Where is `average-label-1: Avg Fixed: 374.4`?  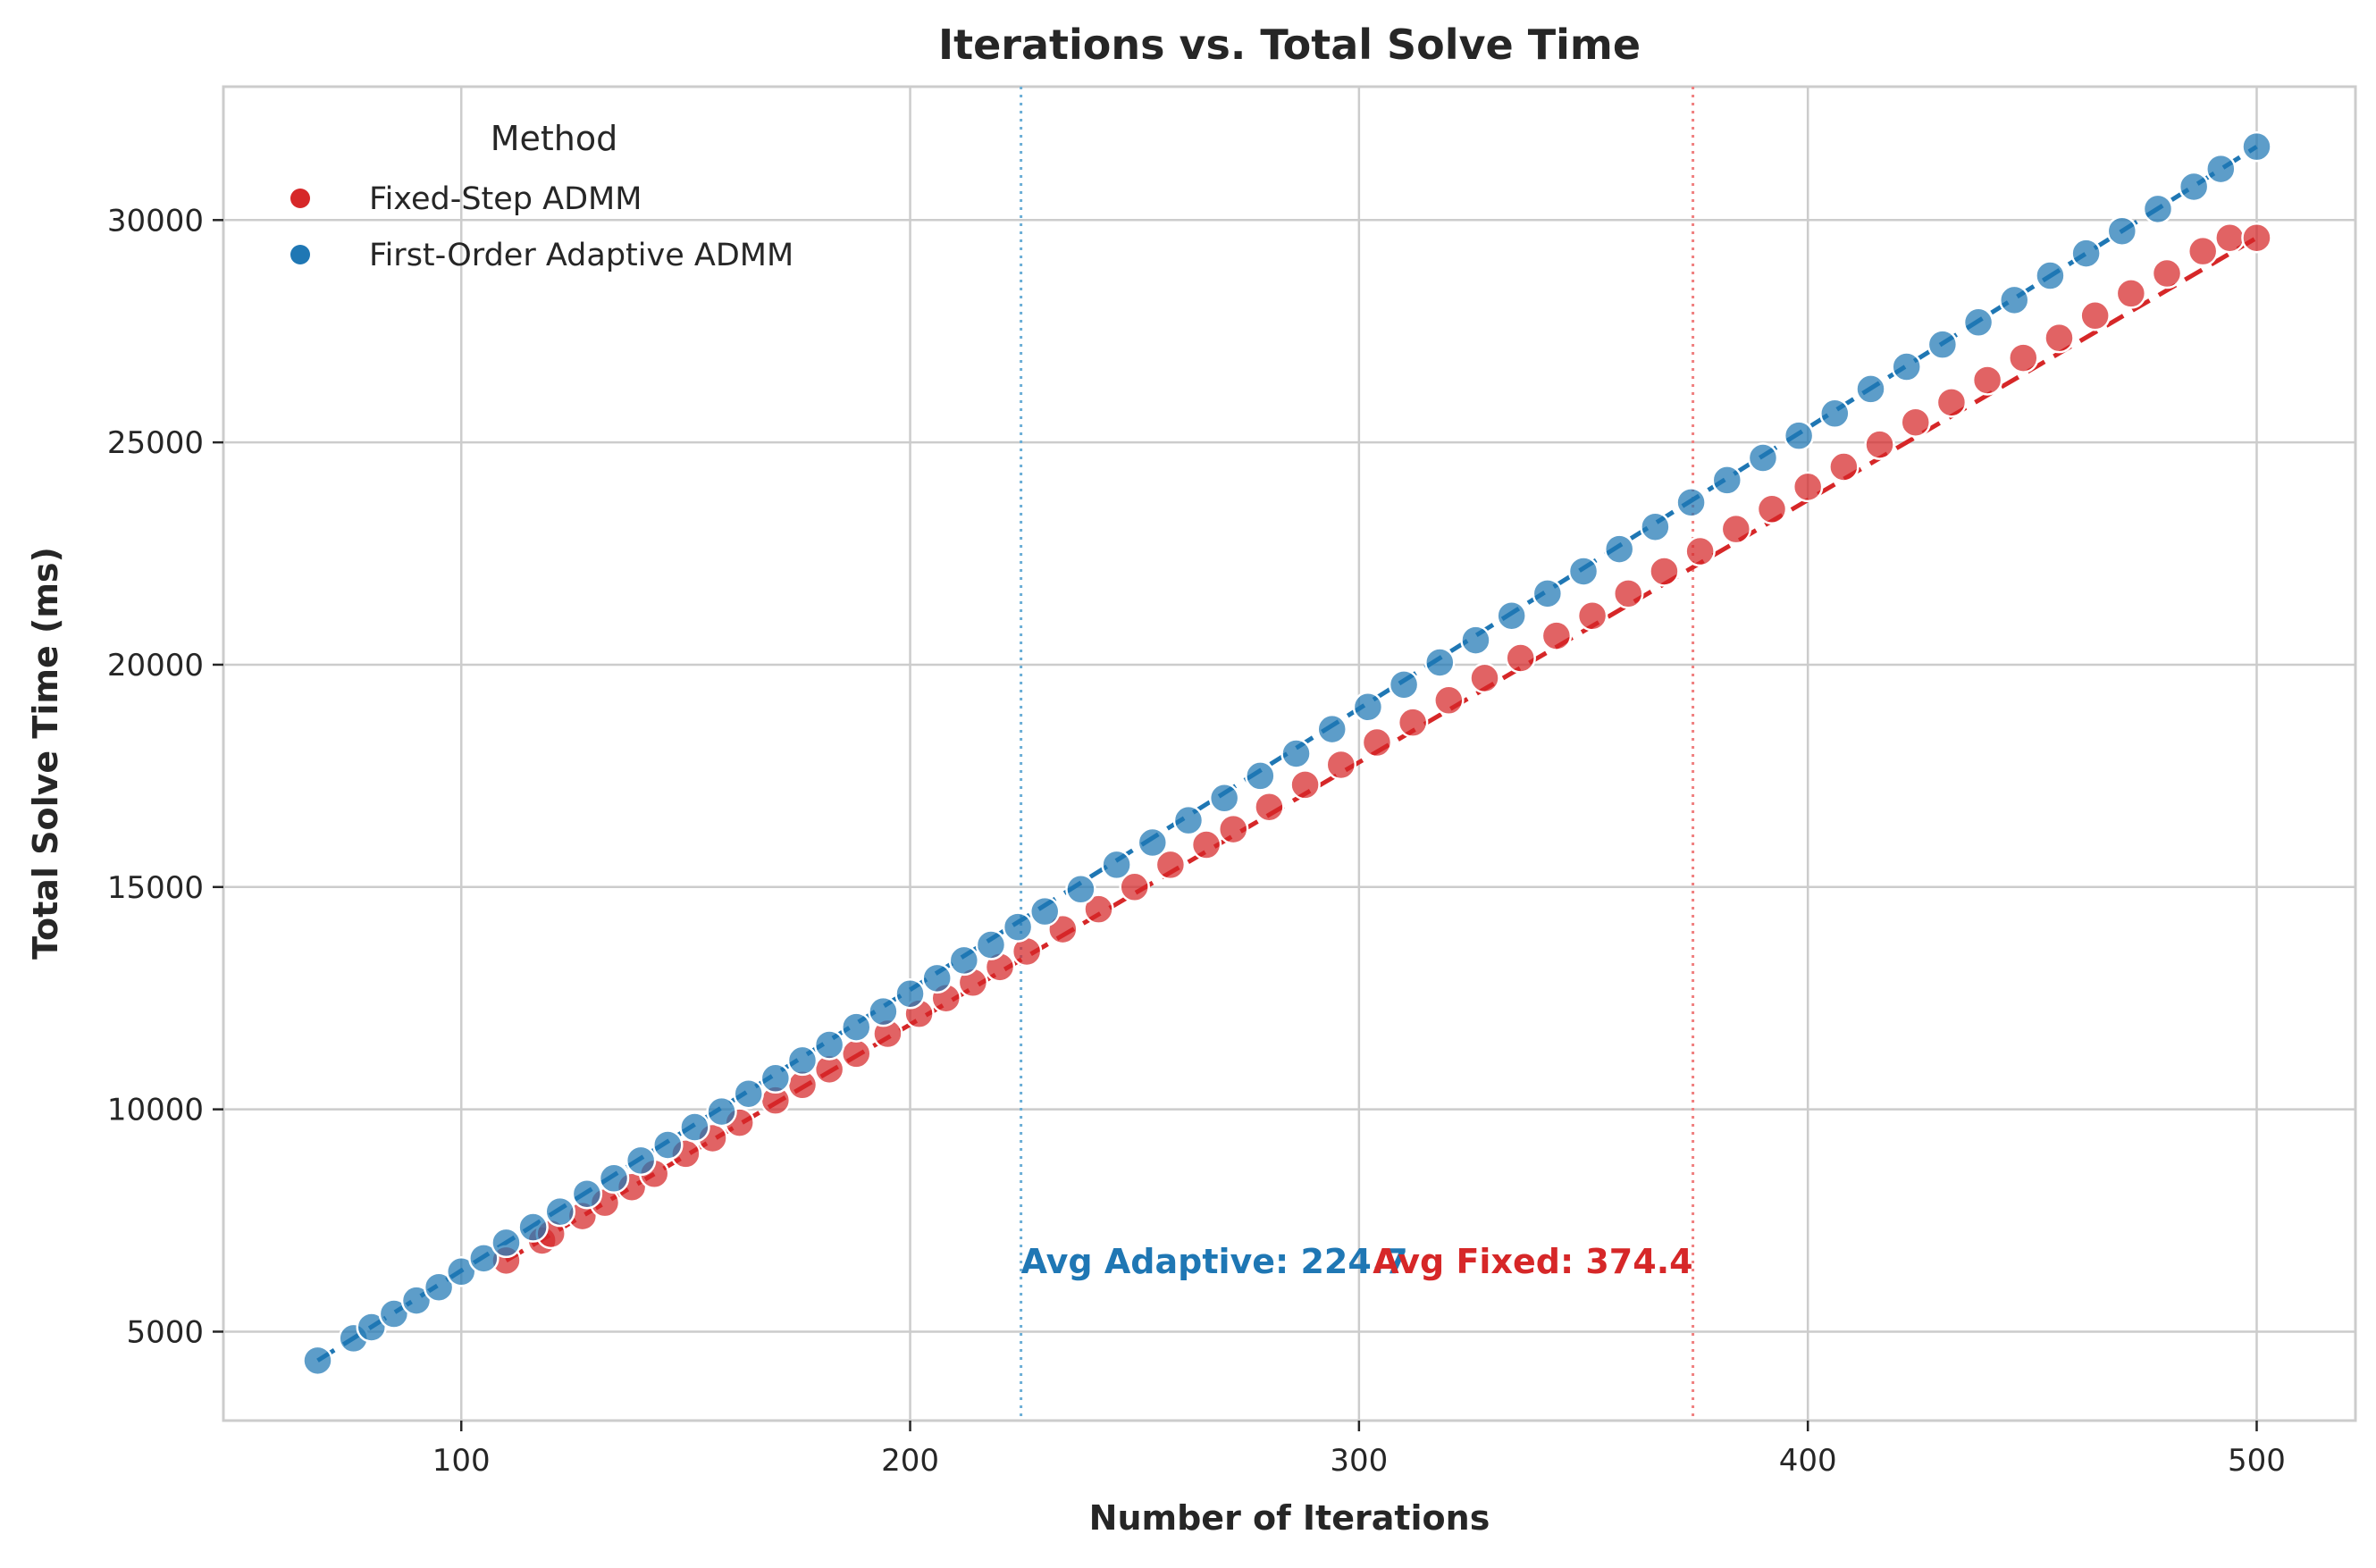 average-label-1: Avg Fixed: 374.4 is located at coordinates (1533, 1261).